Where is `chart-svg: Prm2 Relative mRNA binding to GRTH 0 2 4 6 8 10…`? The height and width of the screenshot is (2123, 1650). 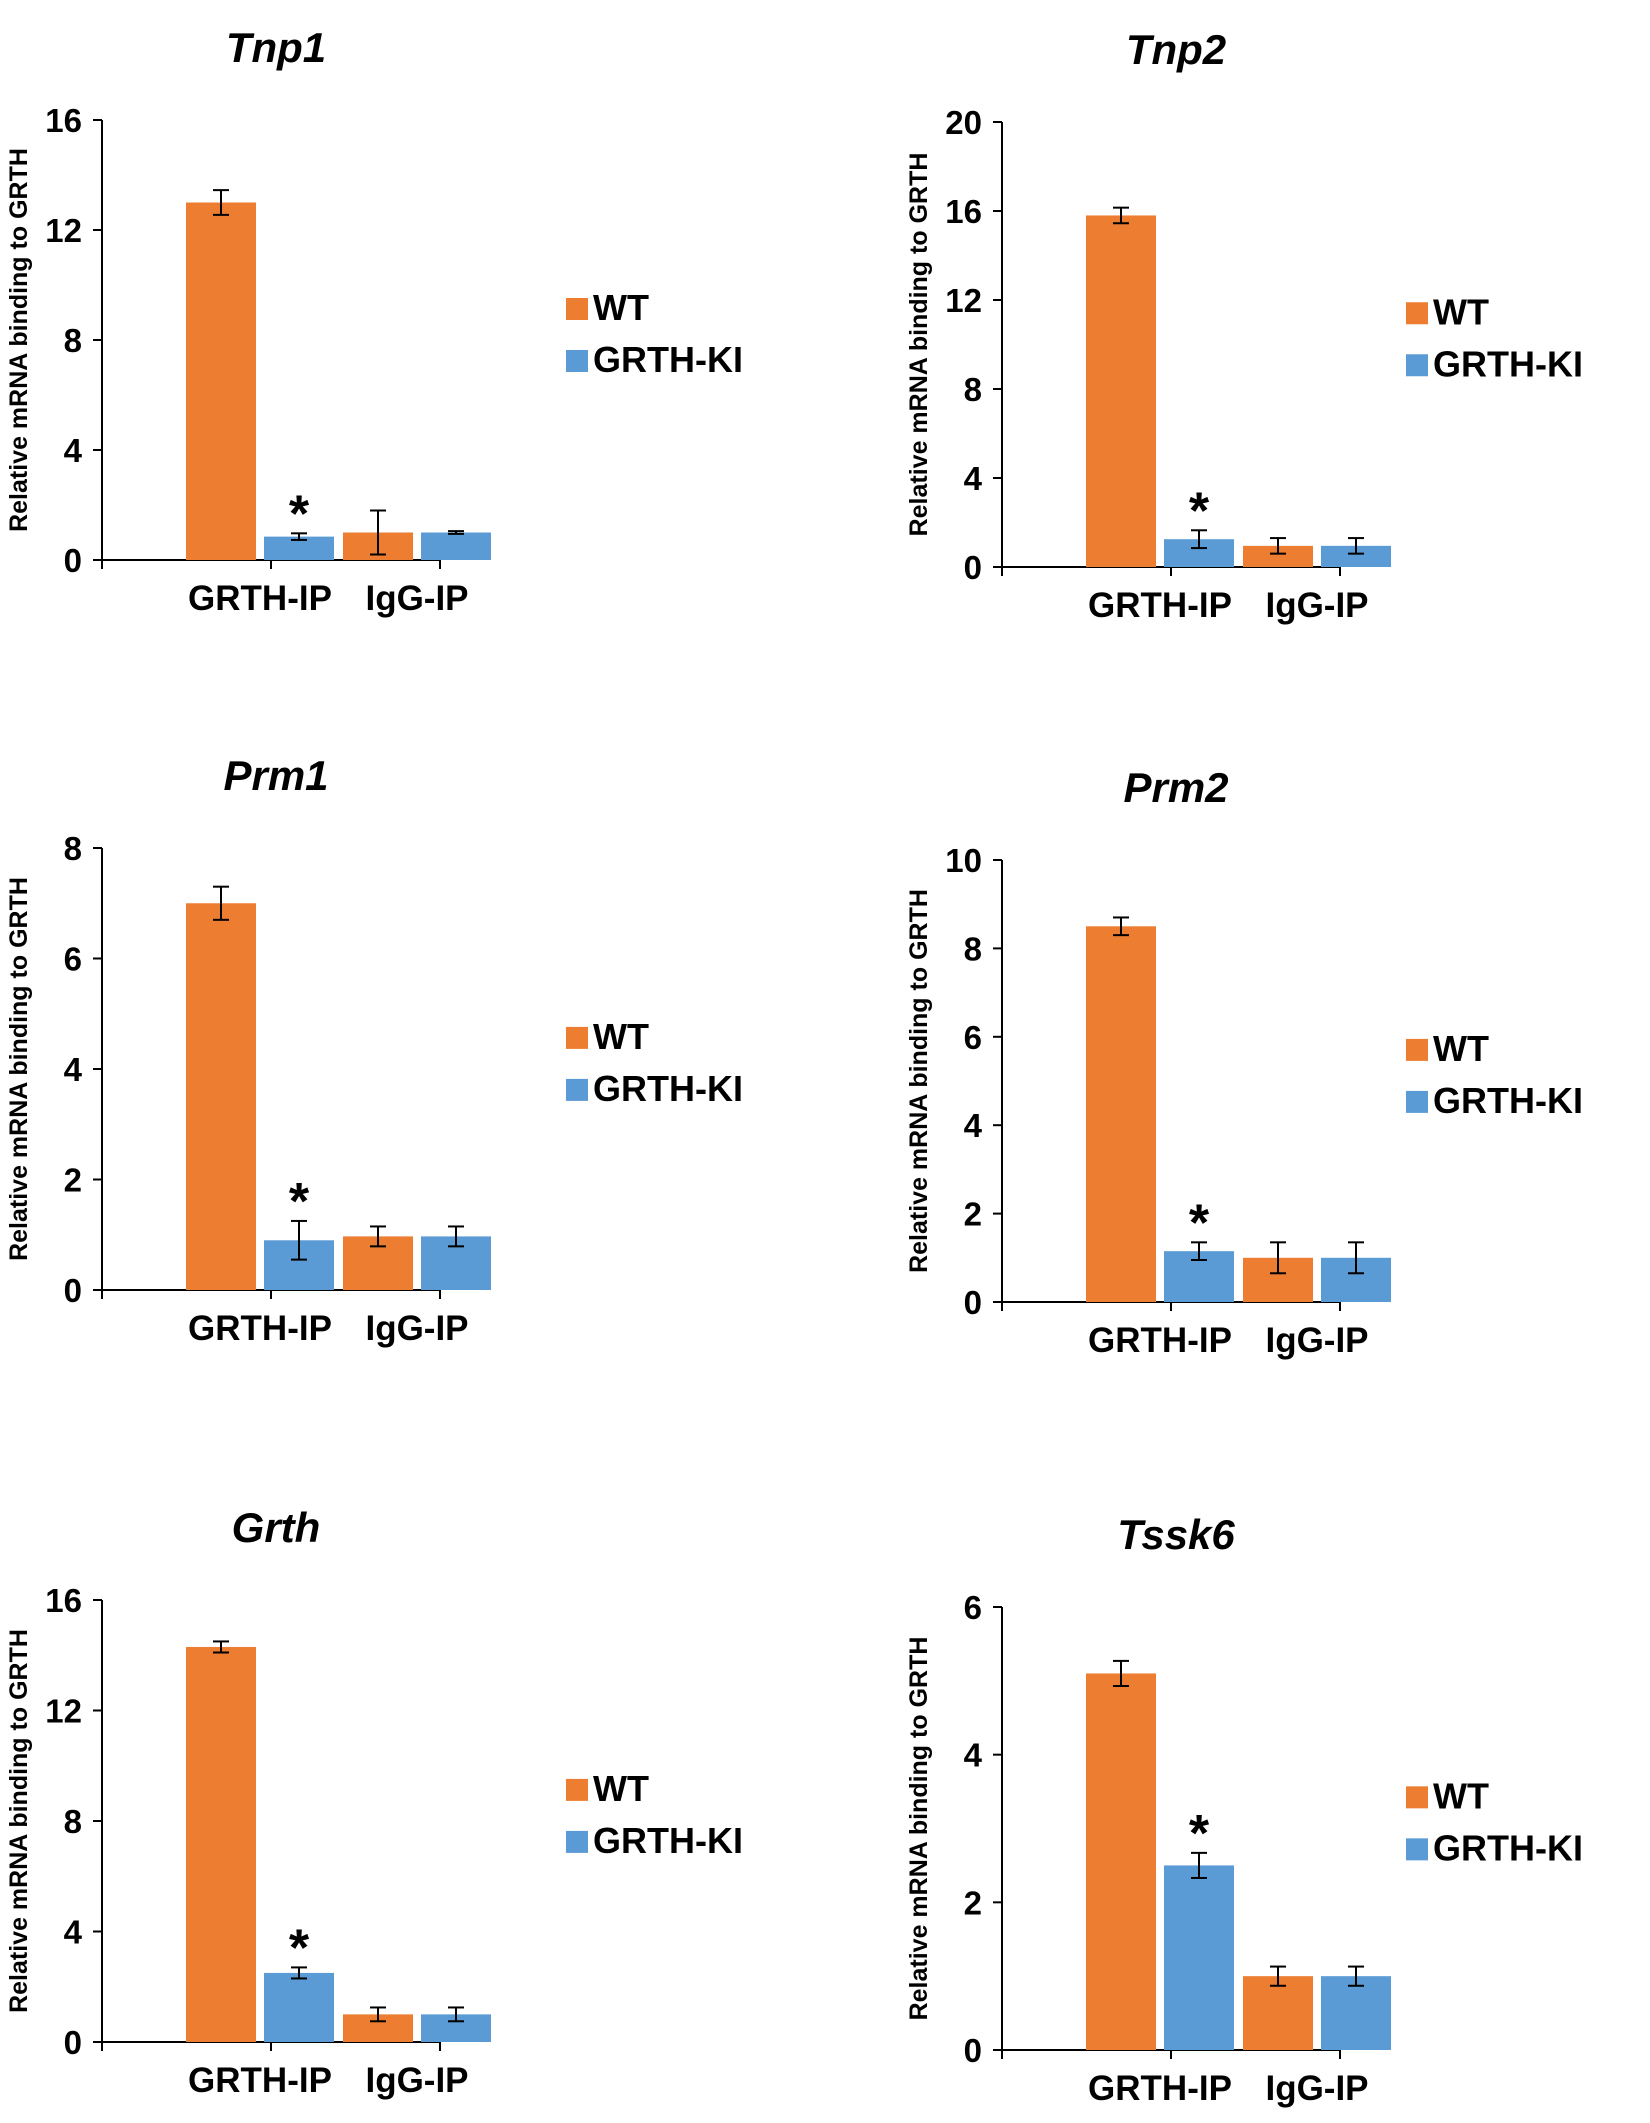
chart-svg: Prm2 Relative mRNA binding to GRTH 0 2 4 6 8 10… is located at coordinates (1244, 1062).